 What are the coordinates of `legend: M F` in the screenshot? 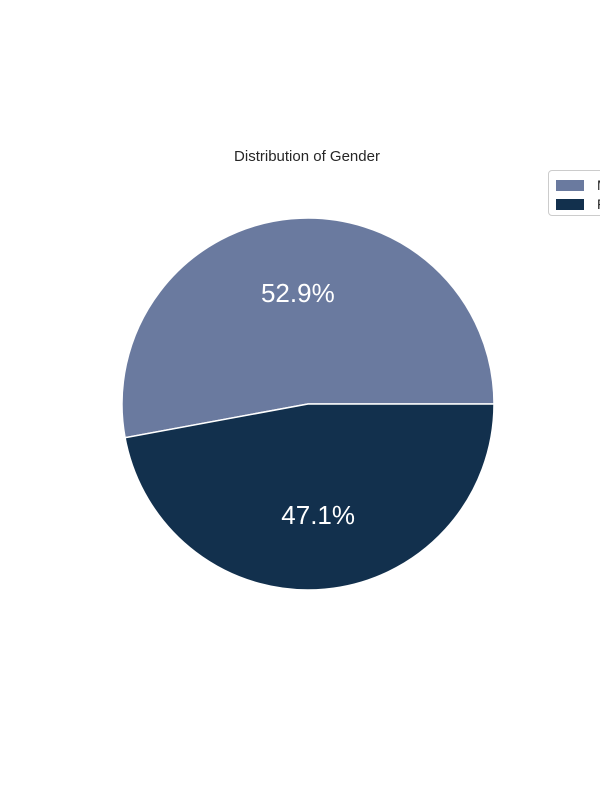 It's located at (574, 193).